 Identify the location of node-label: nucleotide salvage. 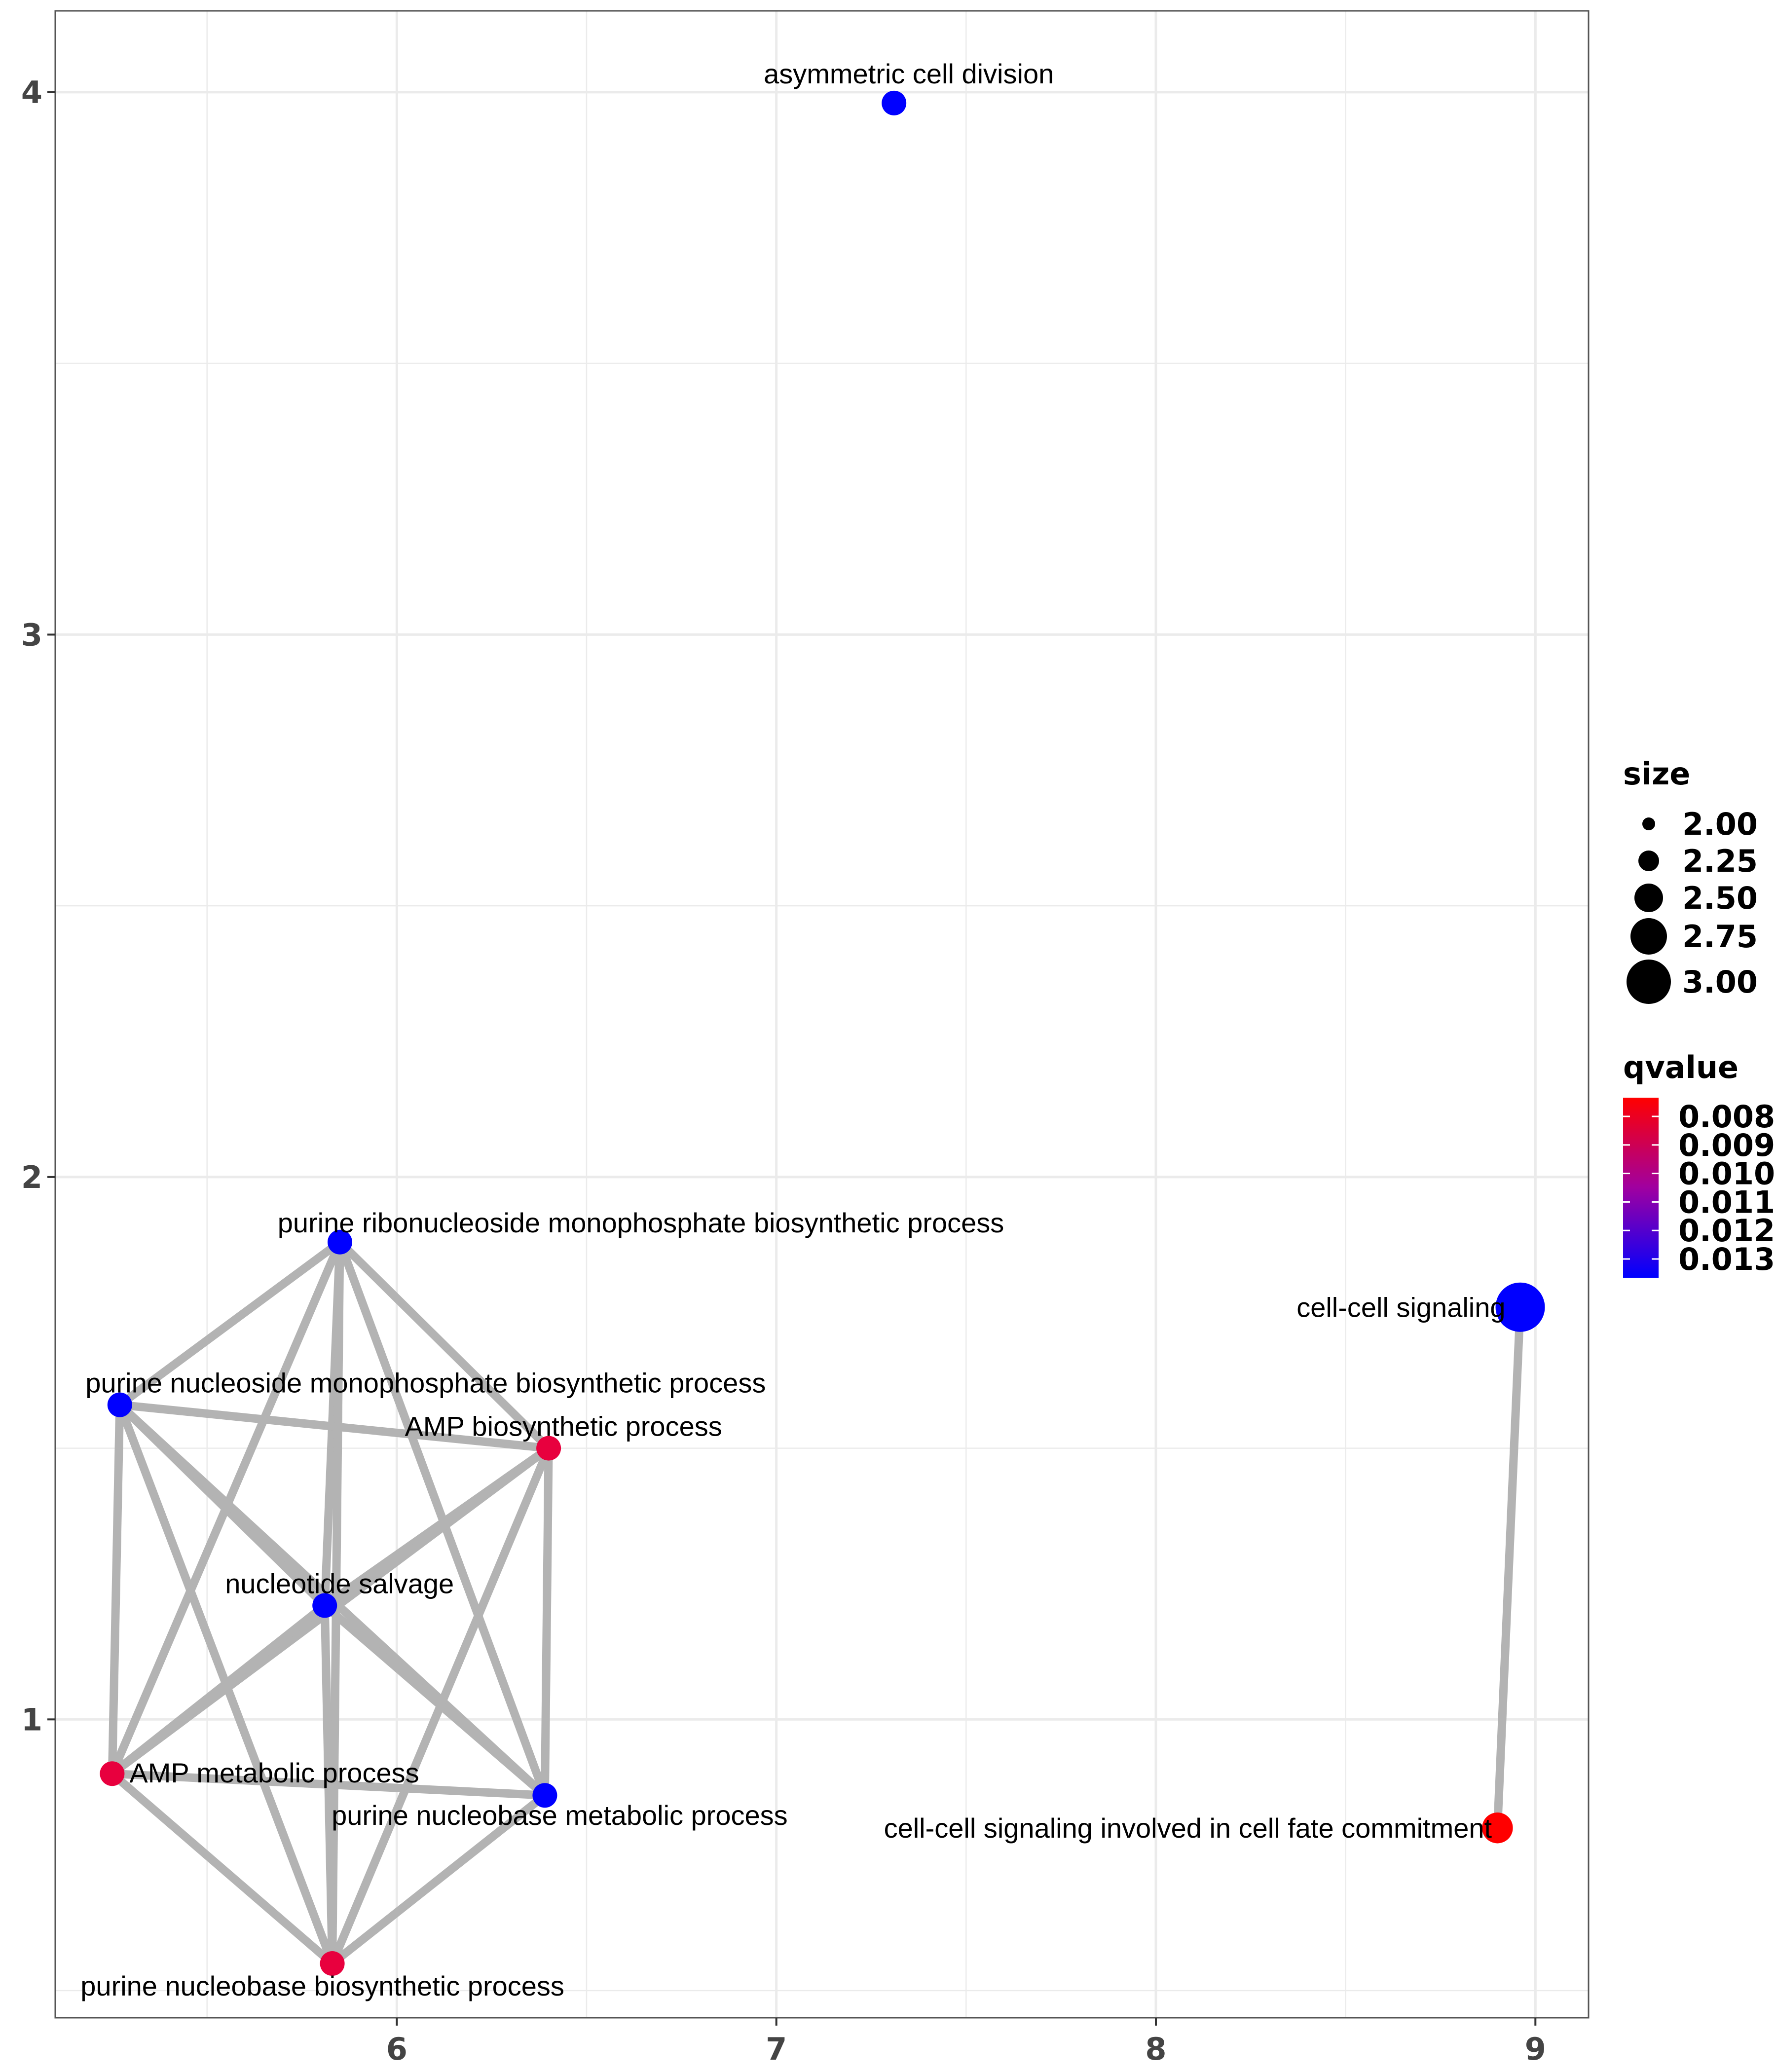
(340, 1584).